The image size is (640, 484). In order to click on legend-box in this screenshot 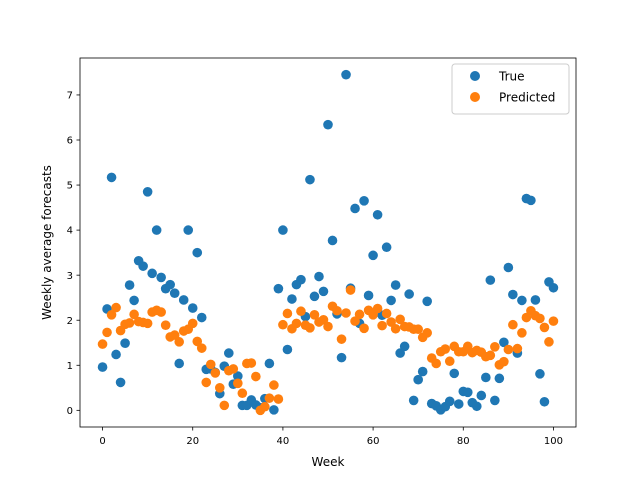, I will do `click(510, 89)`.